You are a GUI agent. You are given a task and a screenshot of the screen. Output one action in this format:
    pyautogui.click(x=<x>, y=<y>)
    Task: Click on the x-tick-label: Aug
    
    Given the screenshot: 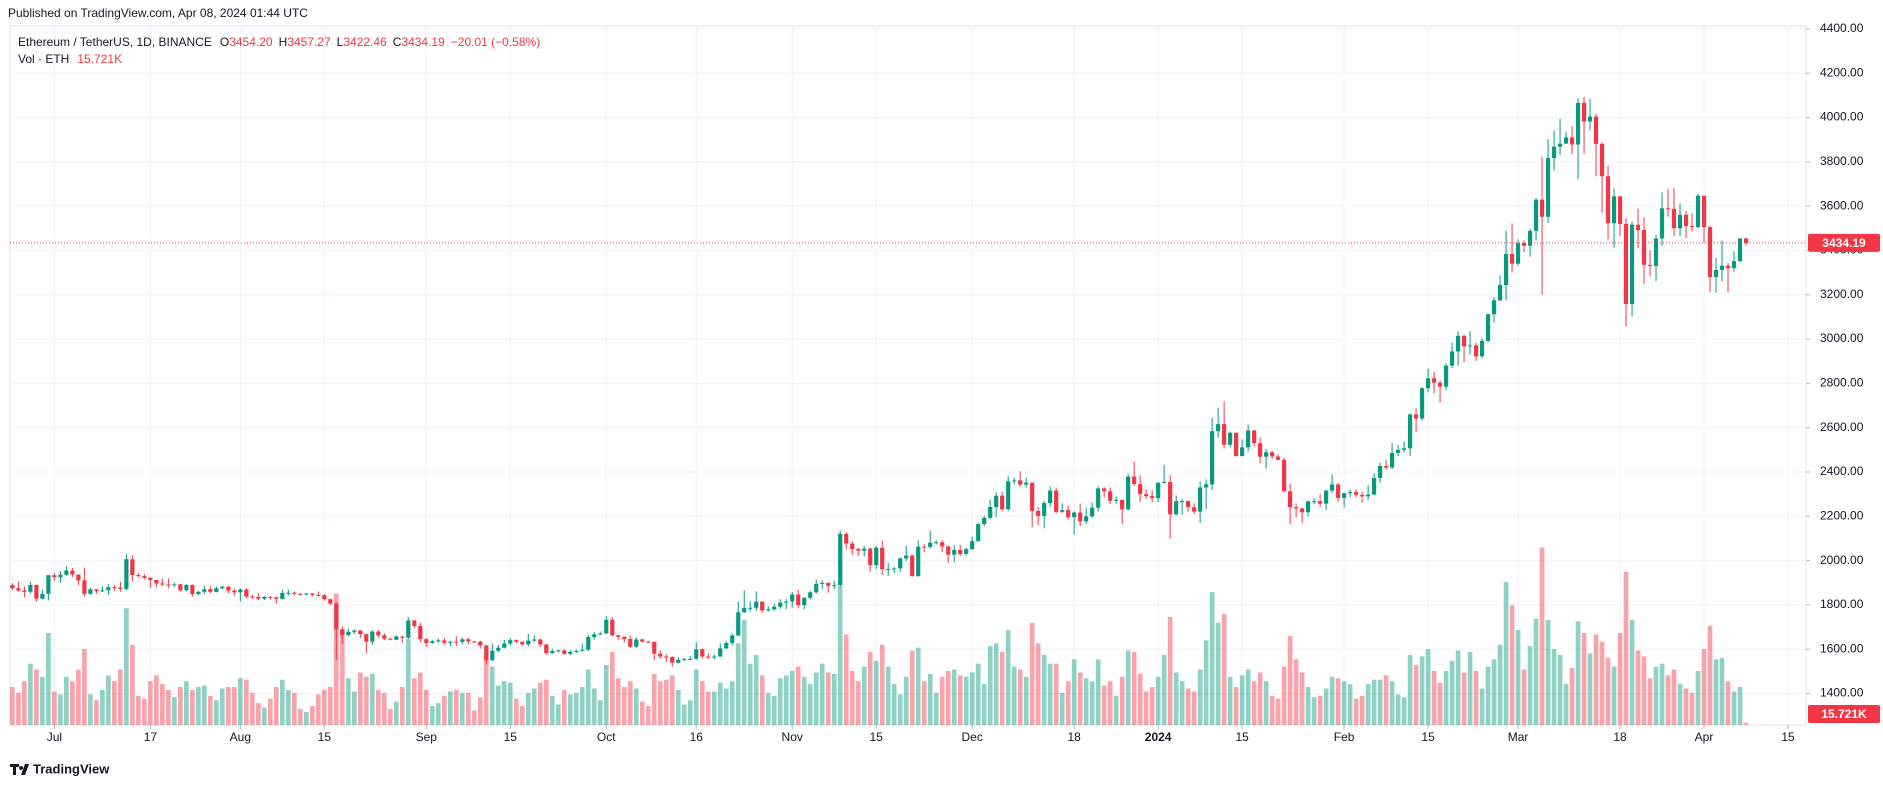 What is the action you would take?
    pyautogui.click(x=240, y=737)
    